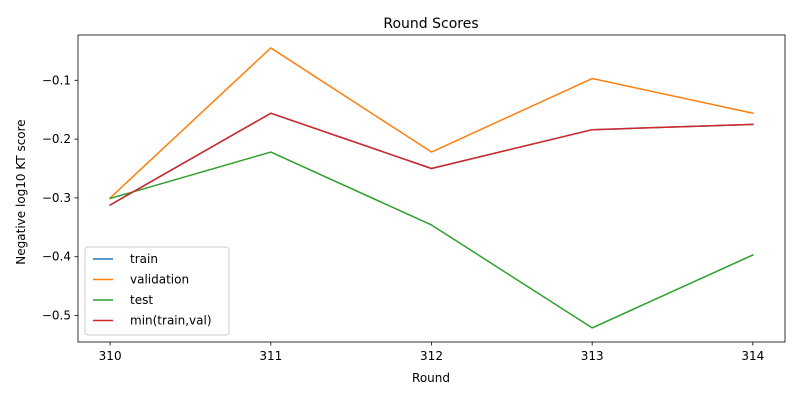 This screenshot has height=400, width=800. Describe the element at coordinates (752, 356) in the screenshot. I see `x-tick-label: 314` at that location.